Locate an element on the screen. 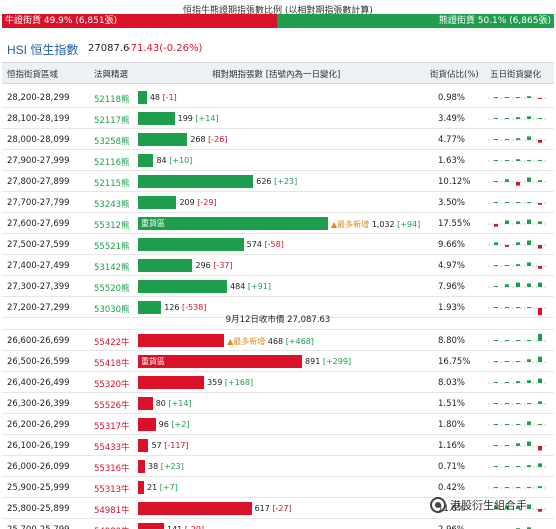  contracts-value: 57 [-117] is located at coordinates (169, 445).